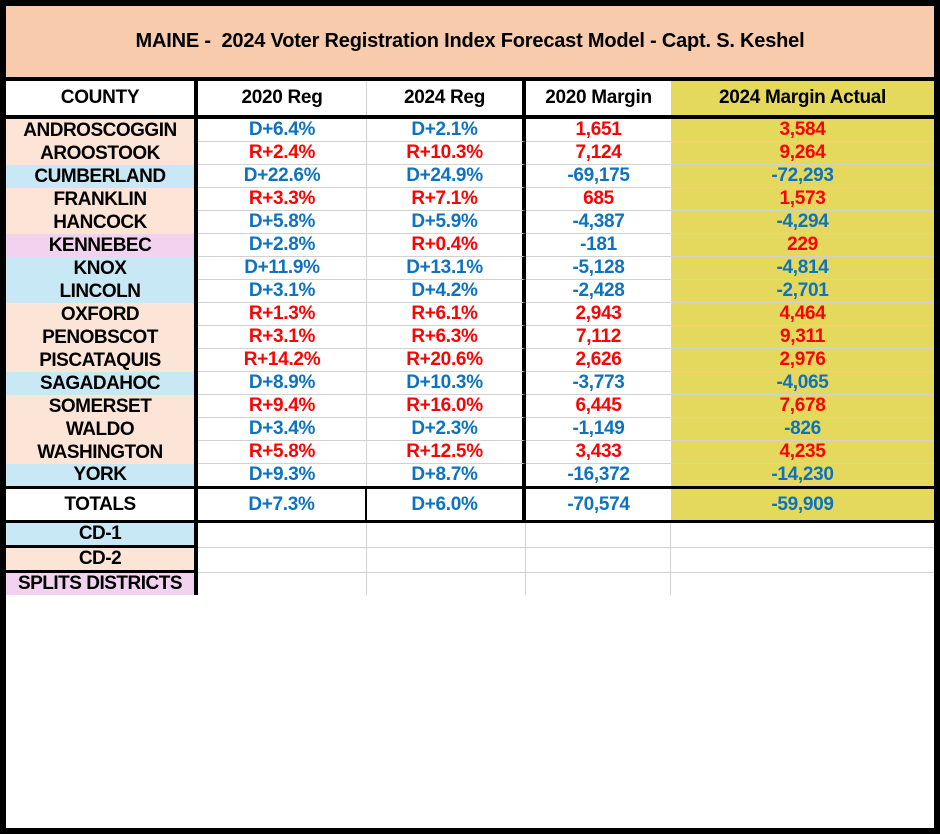 The width and height of the screenshot is (940, 834). Describe the element at coordinates (102, 535) in the screenshot. I see `county-cell: CD-1` at that location.